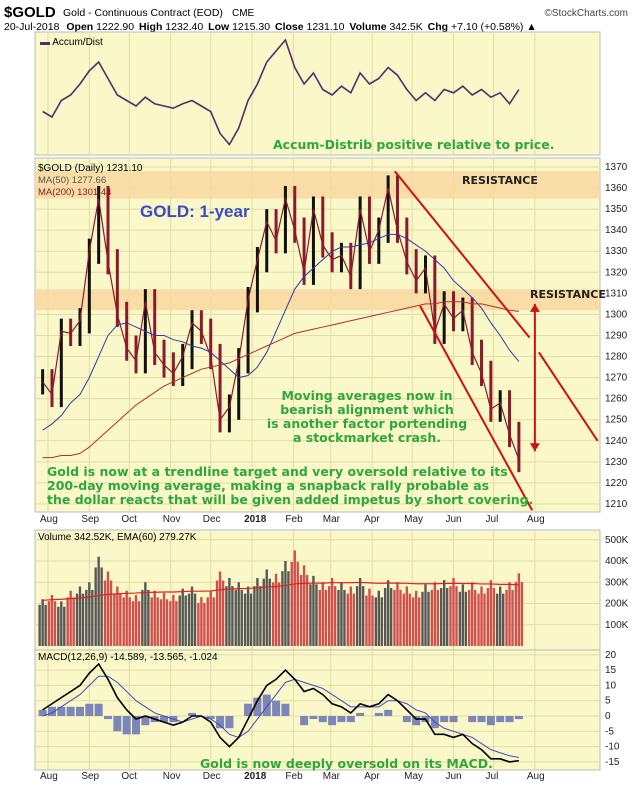 The width and height of the screenshot is (634, 794). Describe the element at coordinates (143, 13) in the screenshot. I see `security-name: Gold - Continuous Contract (EOD)` at that location.